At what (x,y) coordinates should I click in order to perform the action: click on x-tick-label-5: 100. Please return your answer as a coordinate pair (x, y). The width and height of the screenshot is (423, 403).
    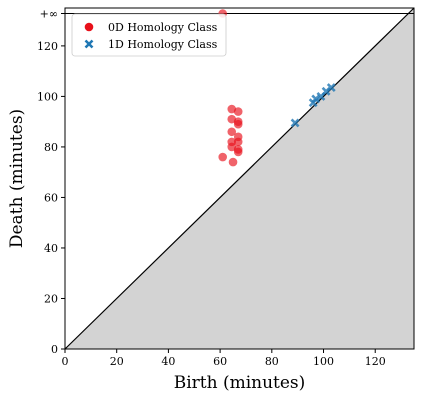
    Looking at the image, I should click on (323, 361).